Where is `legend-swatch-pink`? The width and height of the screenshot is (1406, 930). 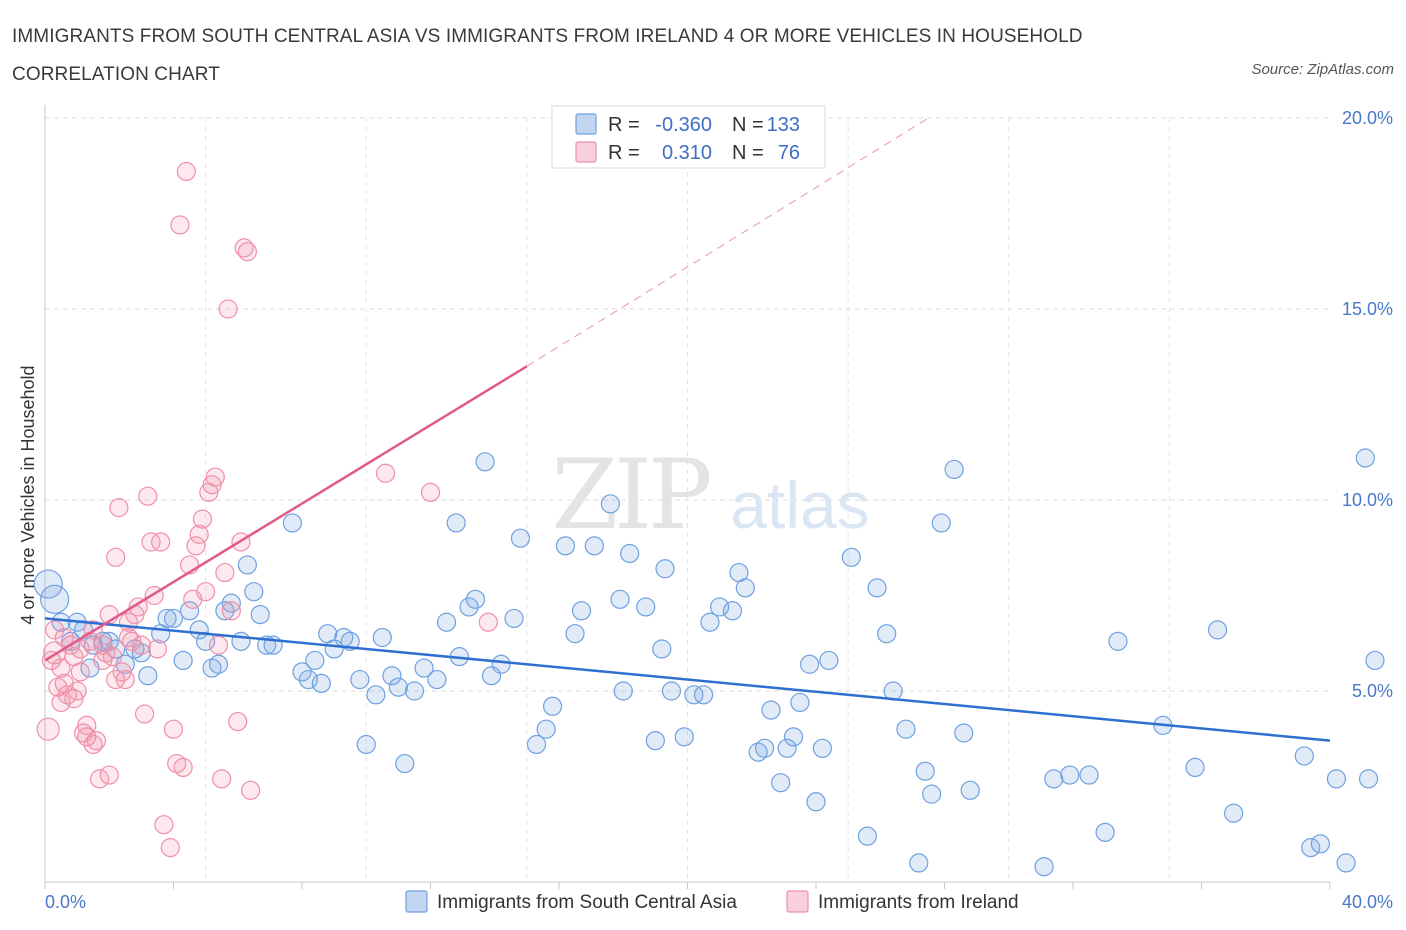
legend-swatch-pink is located at coordinates (586, 152).